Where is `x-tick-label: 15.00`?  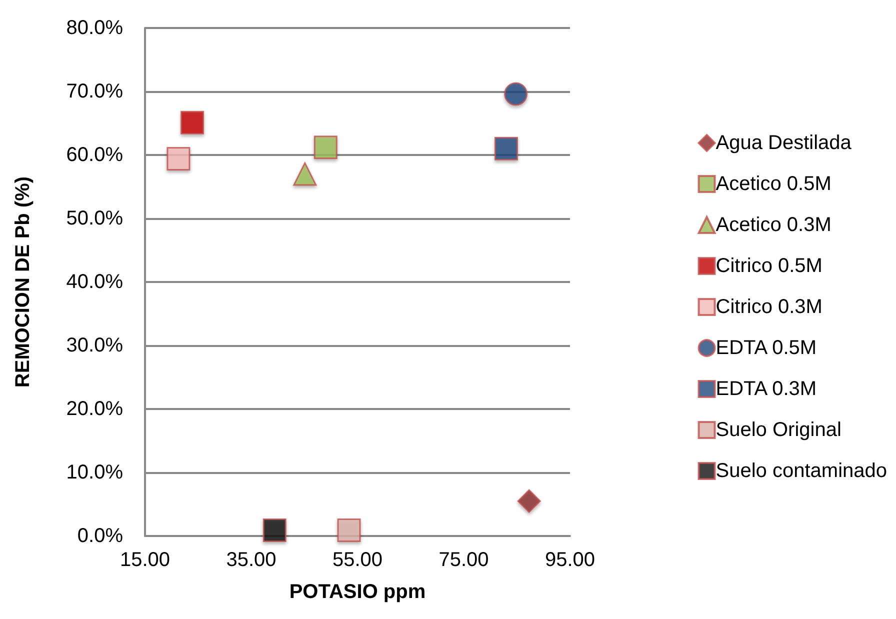 x-tick-label: 15.00 is located at coordinates (145, 560).